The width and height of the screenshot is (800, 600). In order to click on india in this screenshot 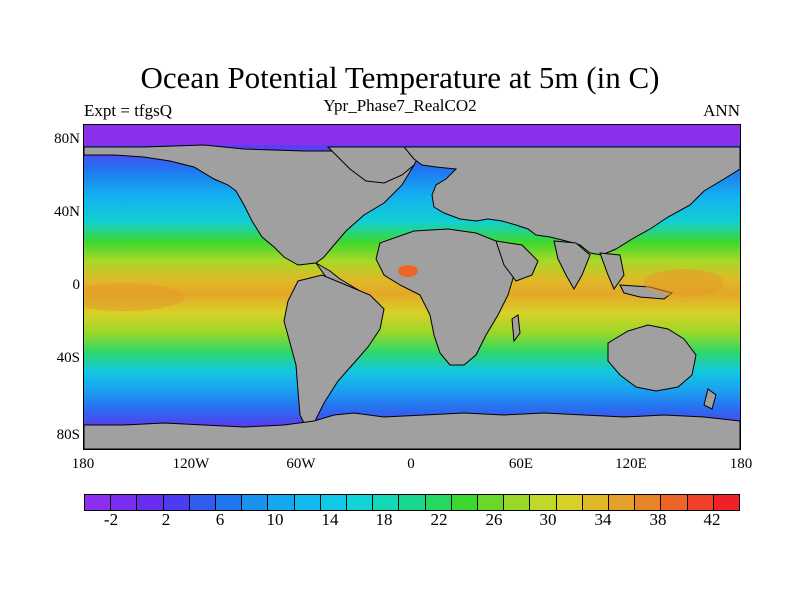, I will do `click(572, 265)`.